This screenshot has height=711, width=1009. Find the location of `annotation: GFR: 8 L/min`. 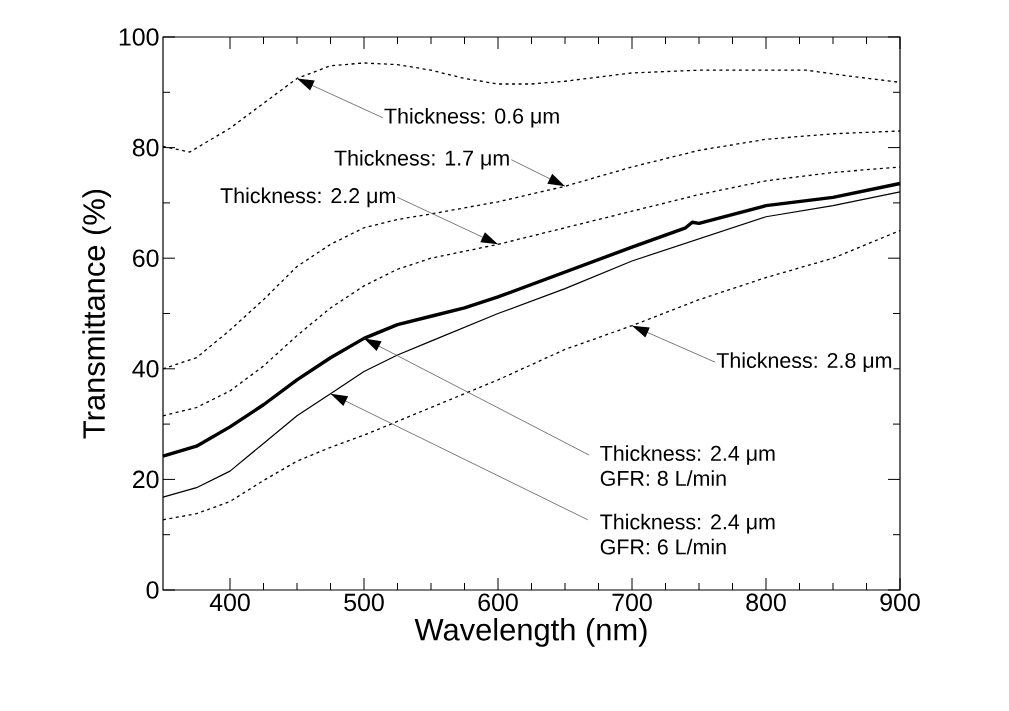

annotation: GFR: 8 L/min is located at coordinates (663, 478).